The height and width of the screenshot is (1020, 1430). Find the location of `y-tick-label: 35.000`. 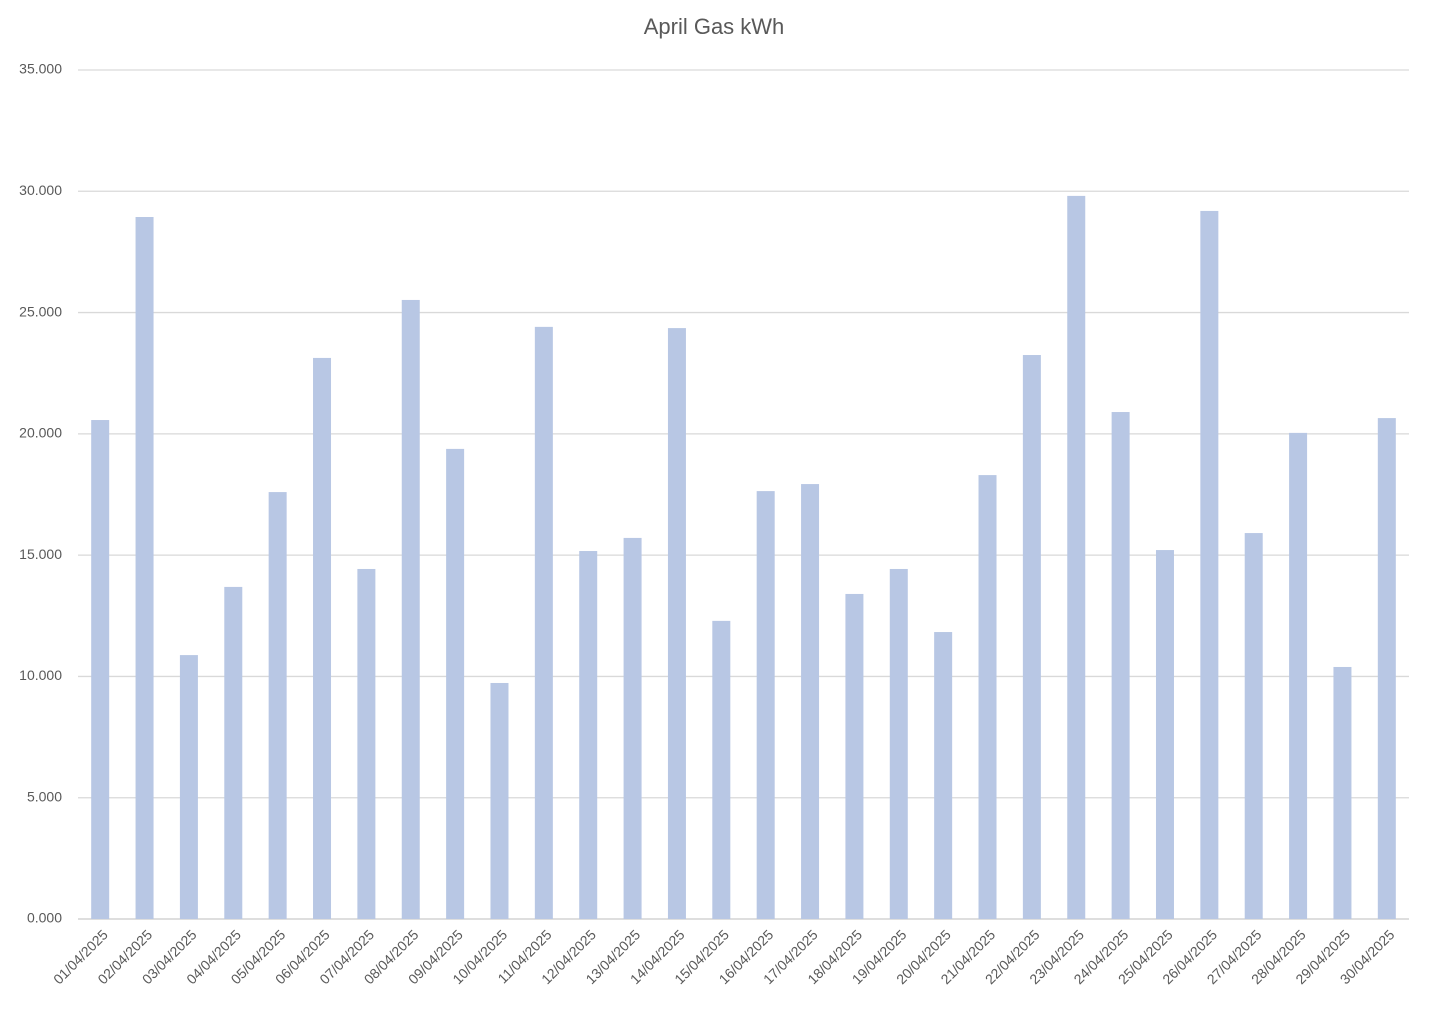

y-tick-label: 35.000 is located at coordinates (40, 69).